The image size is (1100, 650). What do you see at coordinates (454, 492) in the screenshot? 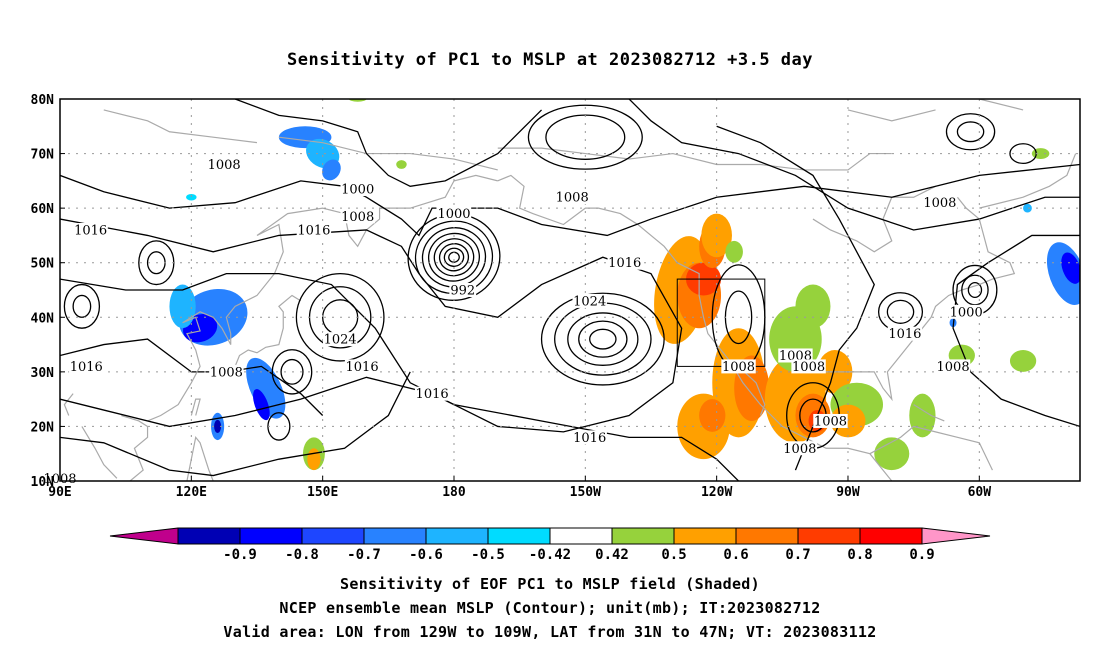
I see `lon-tick-label: 180` at bounding box center [454, 492].